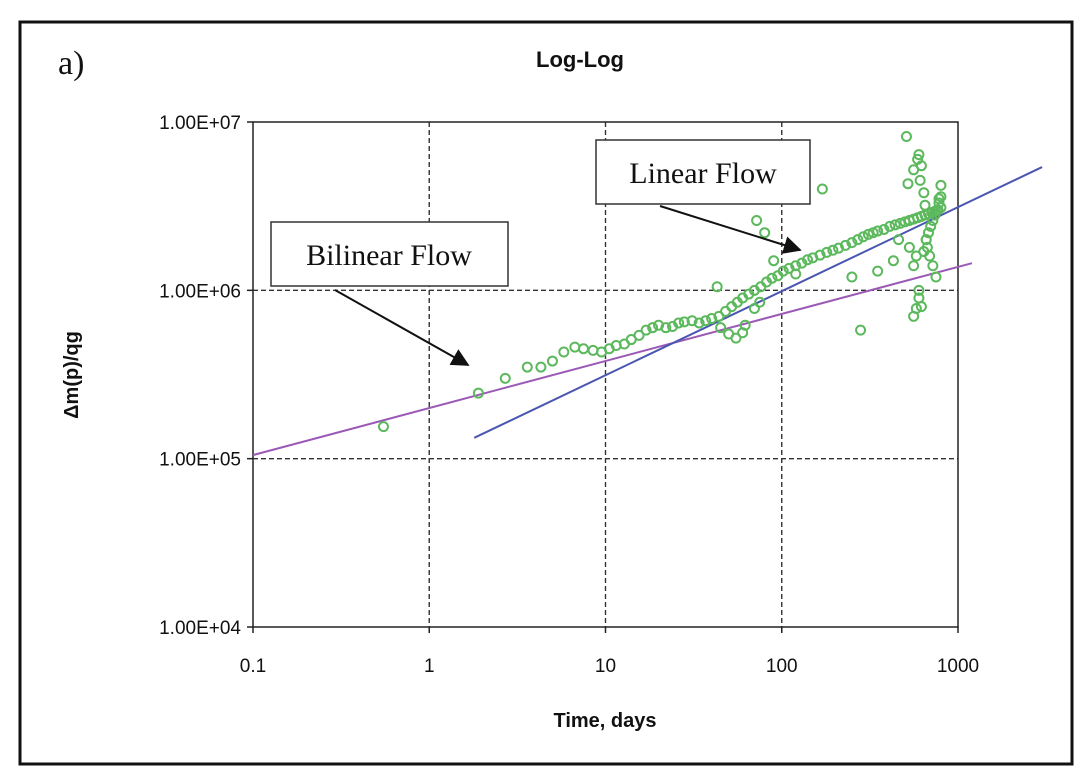 The height and width of the screenshot is (784, 1090). What do you see at coordinates (605, 666) in the screenshot?
I see `x-tick-label: 10` at bounding box center [605, 666].